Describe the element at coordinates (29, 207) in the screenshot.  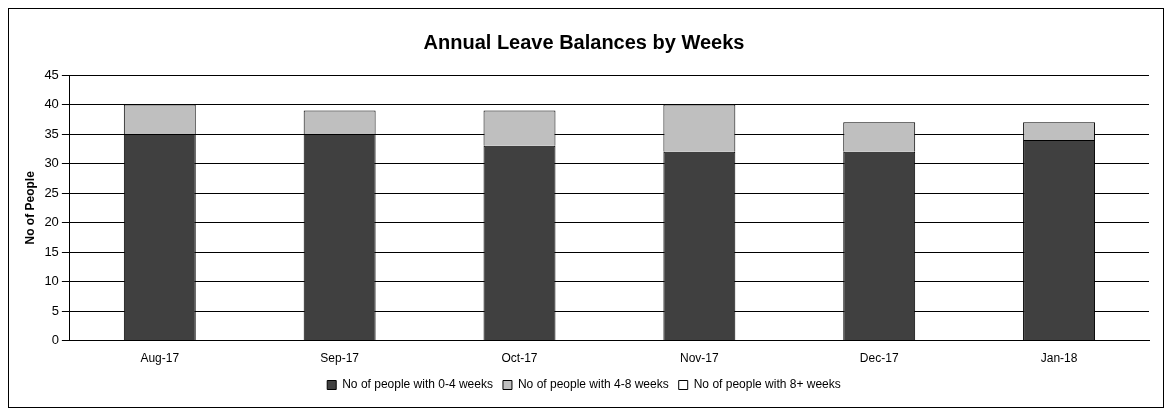
I see `y-axis-title: No of People` at that location.